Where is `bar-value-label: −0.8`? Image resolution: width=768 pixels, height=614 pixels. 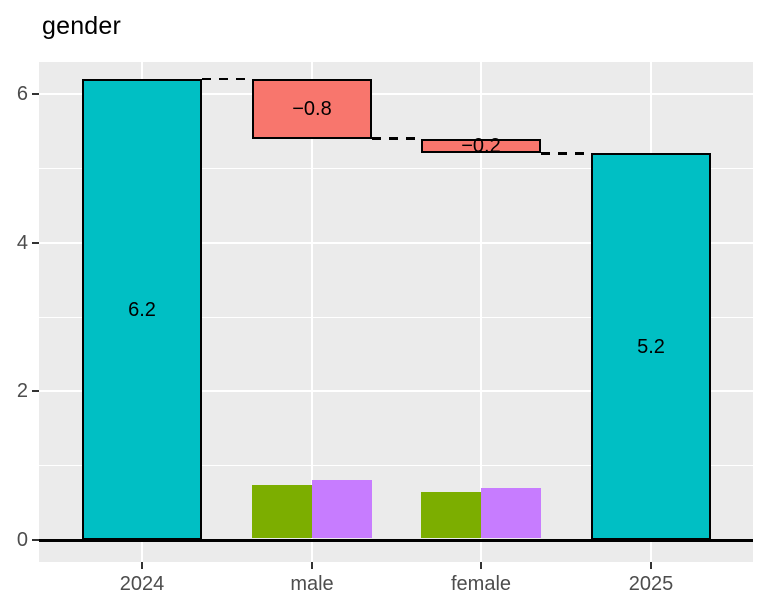
bar-value-label: −0.8 is located at coordinates (312, 108).